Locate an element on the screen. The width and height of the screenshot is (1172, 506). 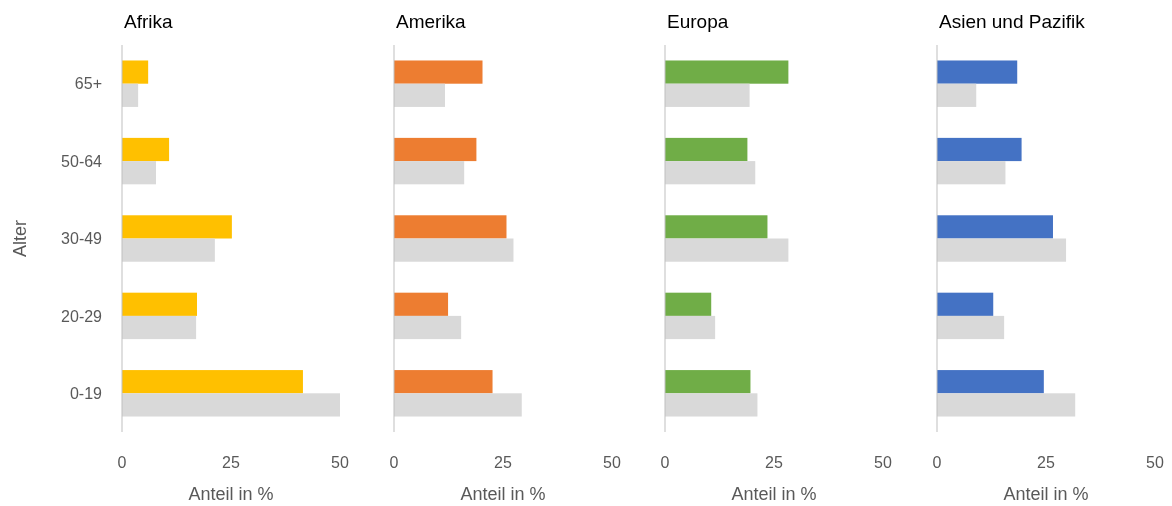
chart-title: Asien und Pazifik is located at coordinates (1012, 21).